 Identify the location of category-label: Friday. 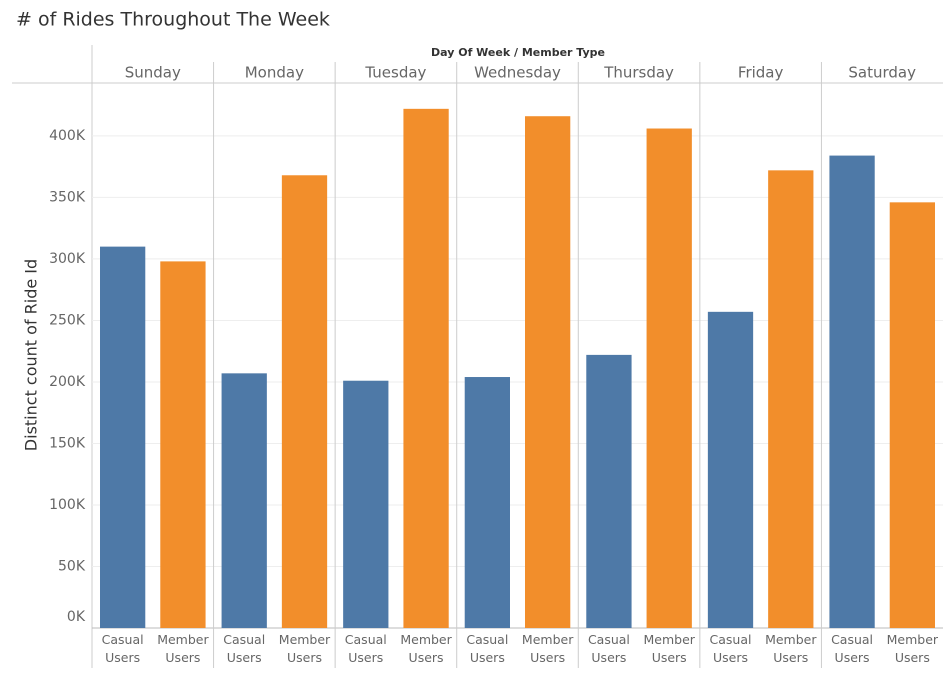
(761, 73).